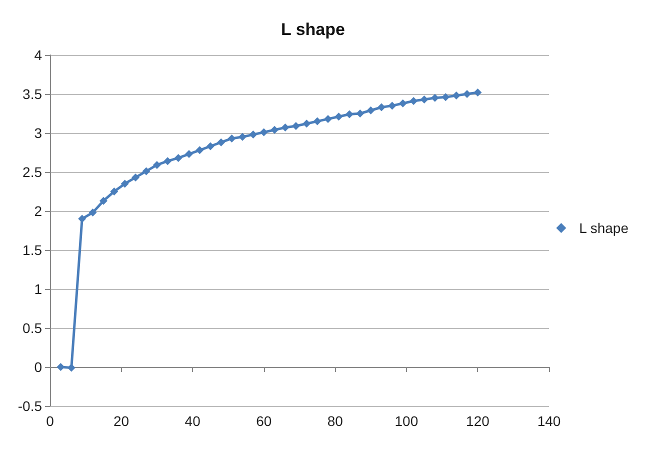 Image resolution: width=662 pixels, height=456 pixels. Describe the element at coordinates (478, 421) in the screenshot. I see `x-tick-label: 120` at that location.